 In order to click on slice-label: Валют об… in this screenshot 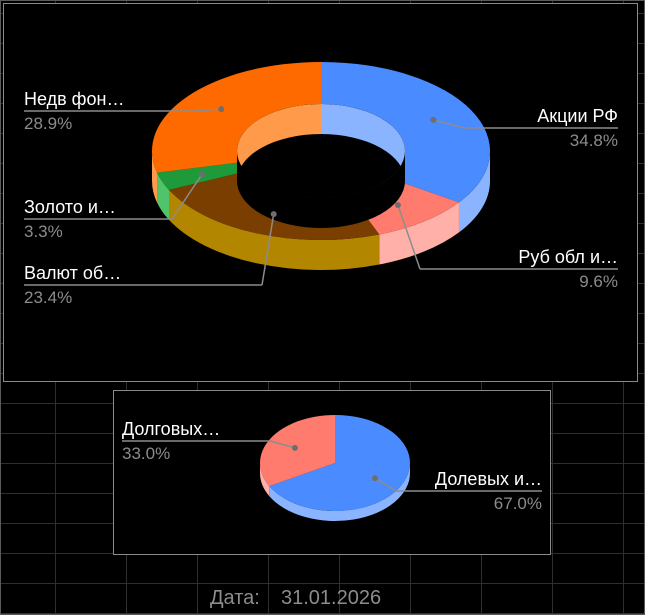, I will do `click(72, 273)`.